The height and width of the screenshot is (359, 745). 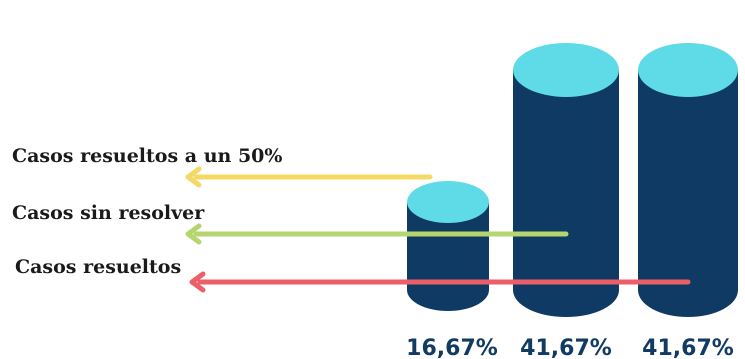 I want to click on cylinder-body-resolved, so click(x=688, y=193).